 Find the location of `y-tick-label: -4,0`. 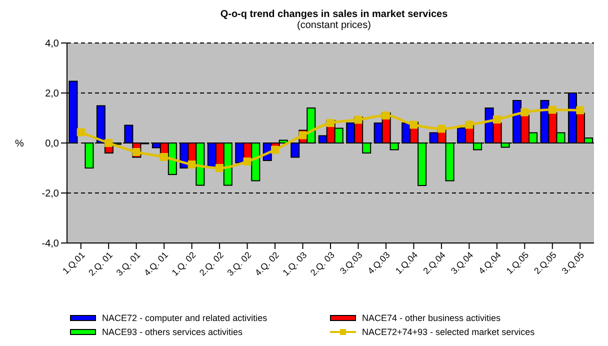

y-tick-label: -4,0 is located at coordinates (51, 244).